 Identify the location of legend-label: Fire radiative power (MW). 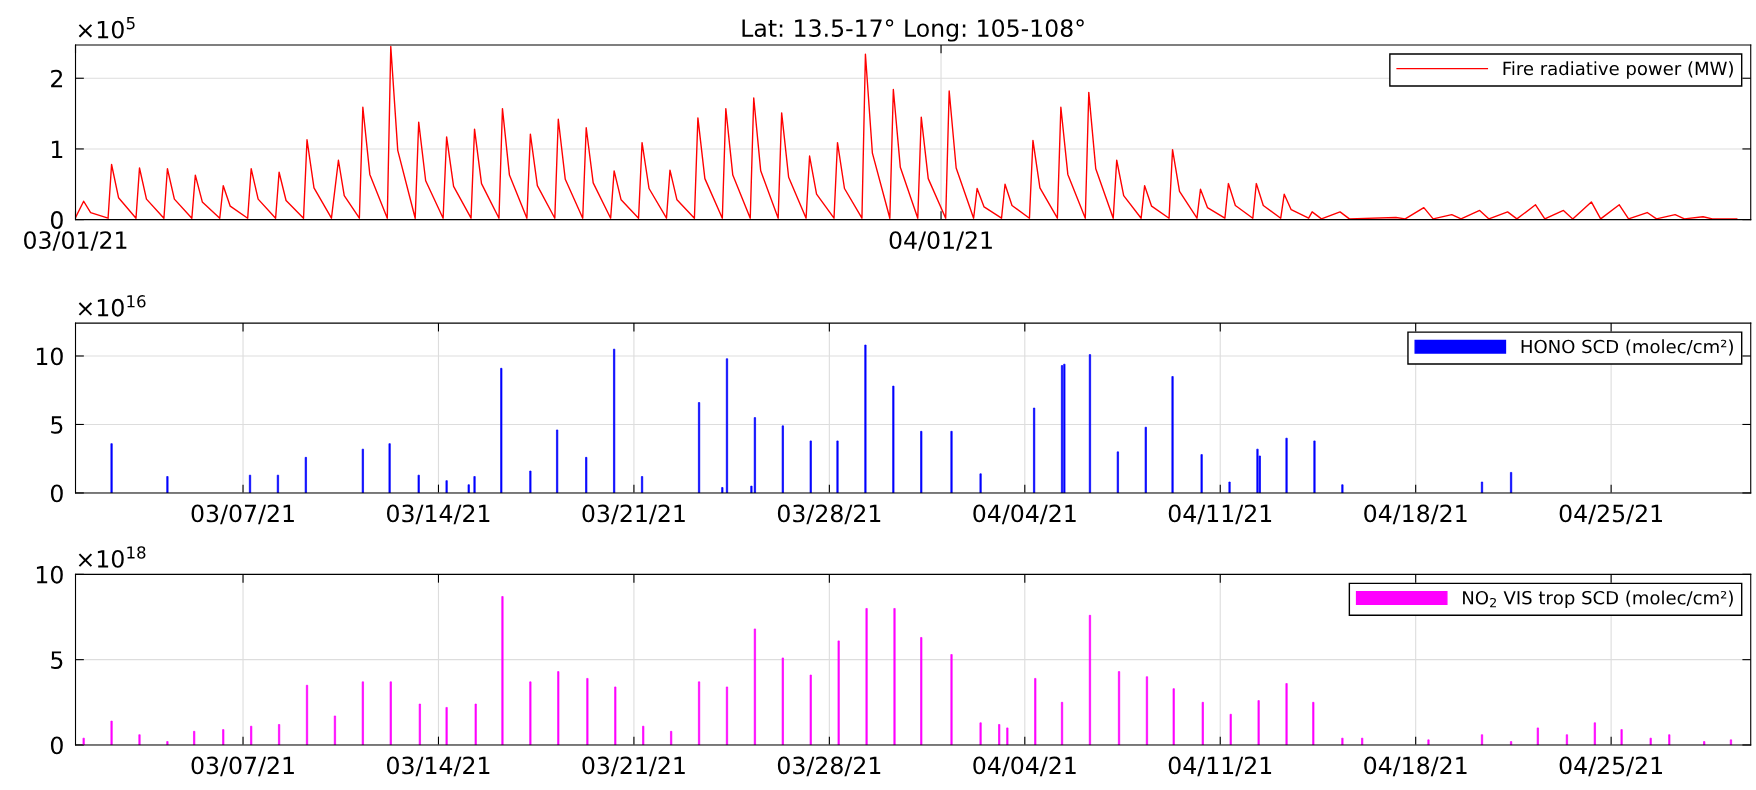
(1618, 70).